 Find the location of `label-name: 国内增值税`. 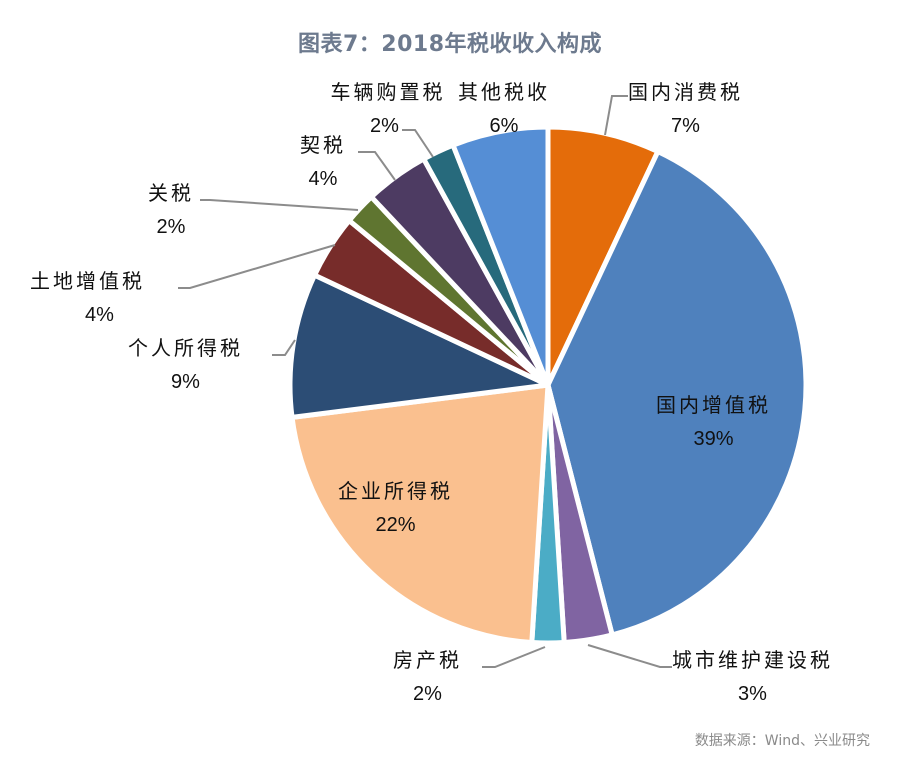

label-name: 国内增值税 is located at coordinates (713, 405).